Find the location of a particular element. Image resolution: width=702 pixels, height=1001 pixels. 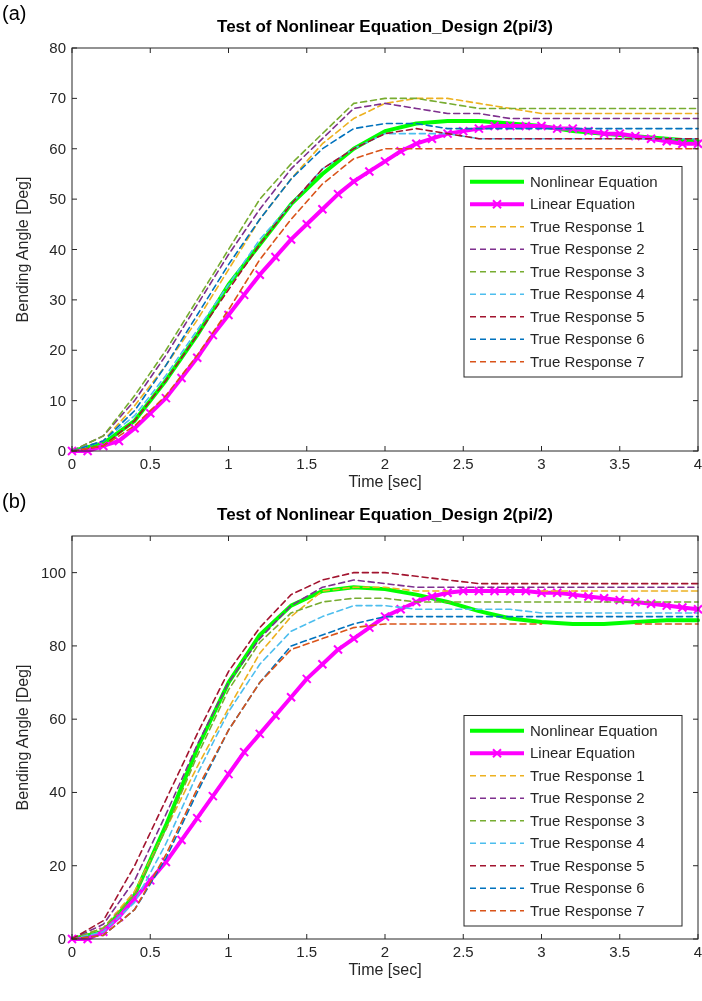

y-tick-label: 10 is located at coordinates (57, 400).